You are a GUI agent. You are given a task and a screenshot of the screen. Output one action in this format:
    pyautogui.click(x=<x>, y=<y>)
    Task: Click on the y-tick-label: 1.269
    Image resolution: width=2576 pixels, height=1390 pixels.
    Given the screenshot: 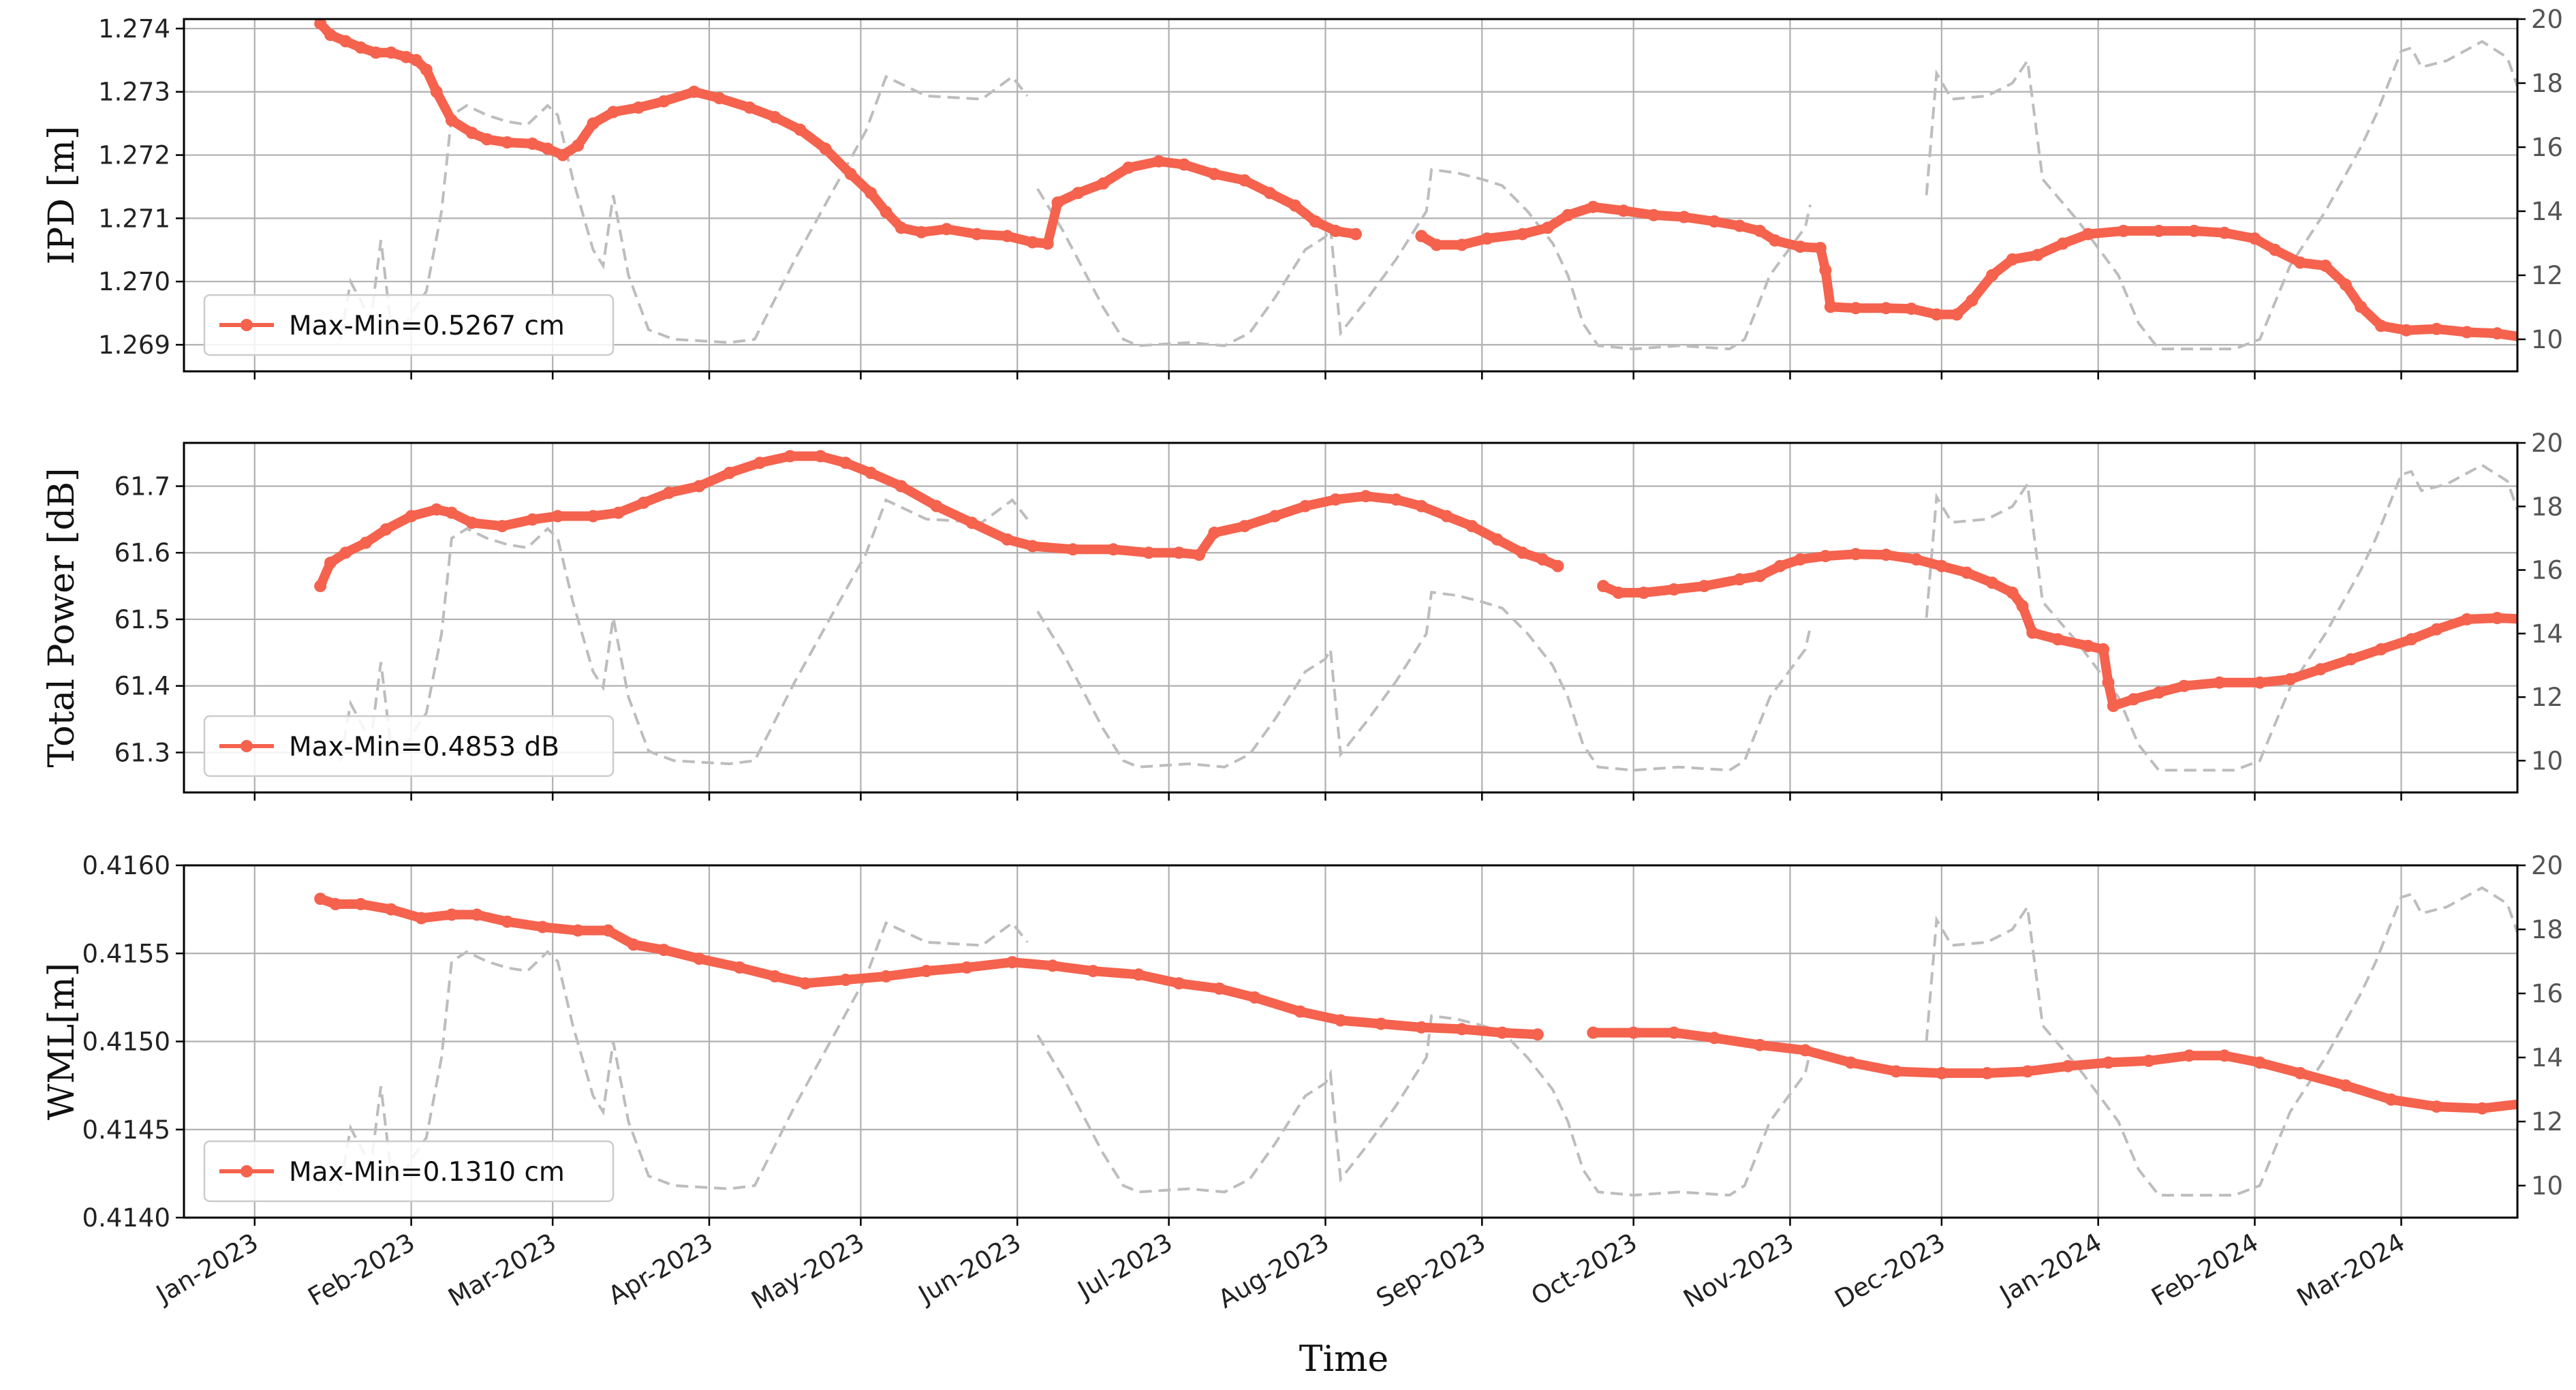 What is the action you would take?
    pyautogui.click(x=134, y=345)
    